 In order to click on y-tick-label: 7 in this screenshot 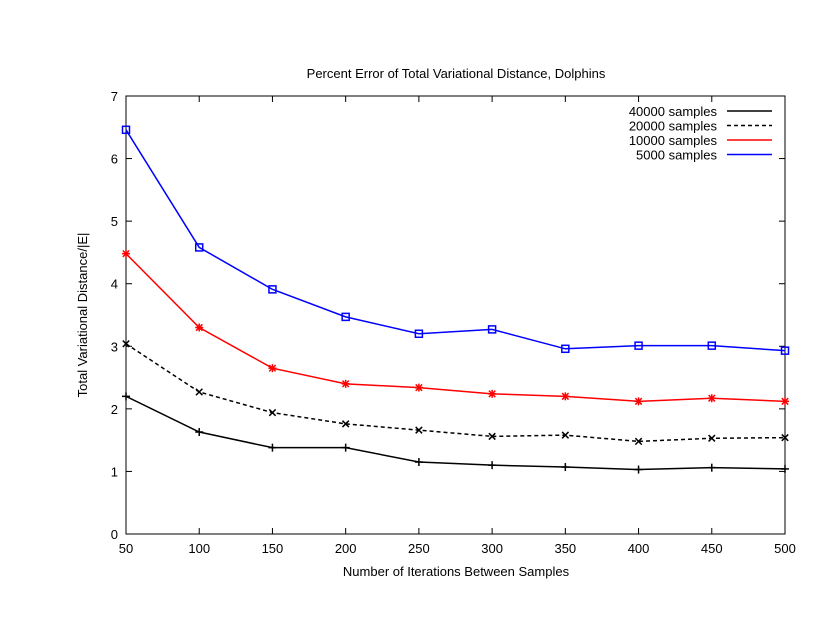, I will do `click(114, 96)`.